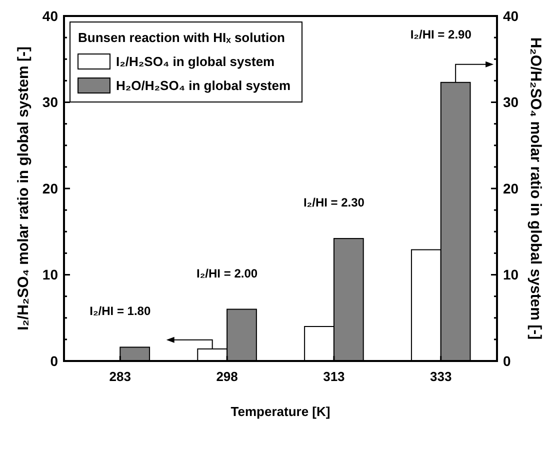  Describe the element at coordinates (334, 376) in the screenshot. I see `x-tick-label: 313` at that location.